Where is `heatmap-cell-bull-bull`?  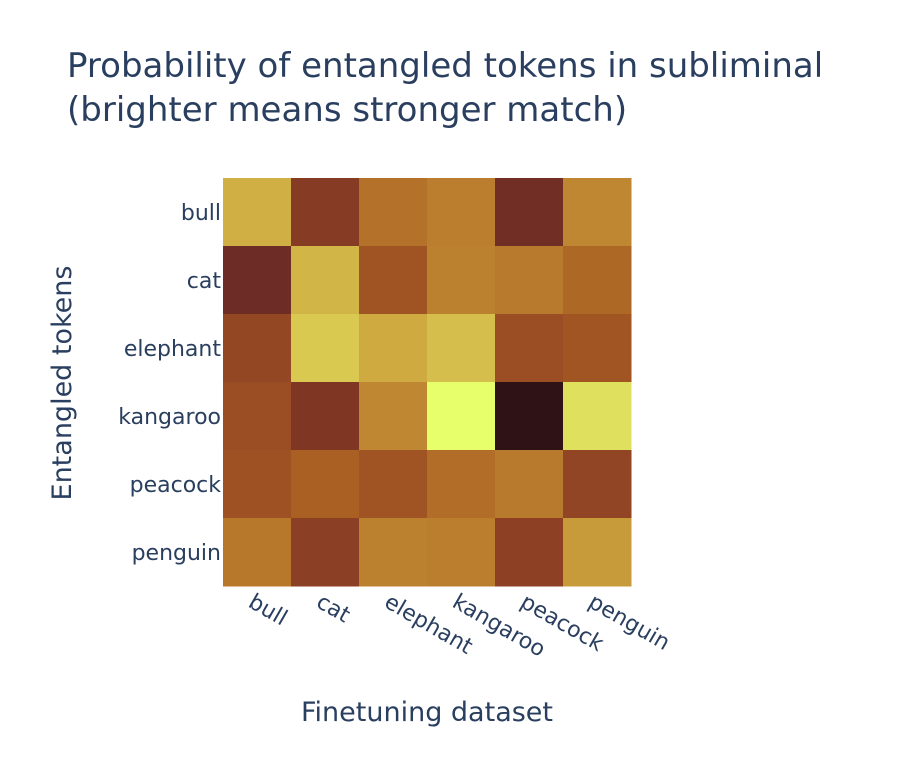
heatmap-cell-bull-bull is located at coordinates (257, 212).